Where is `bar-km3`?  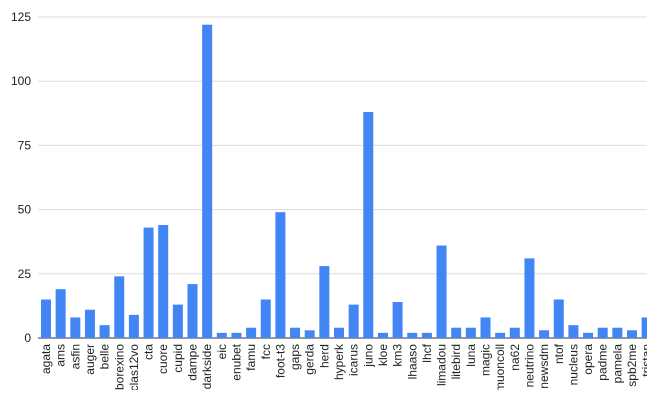
bar-km3 is located at coordinates (397, 320).